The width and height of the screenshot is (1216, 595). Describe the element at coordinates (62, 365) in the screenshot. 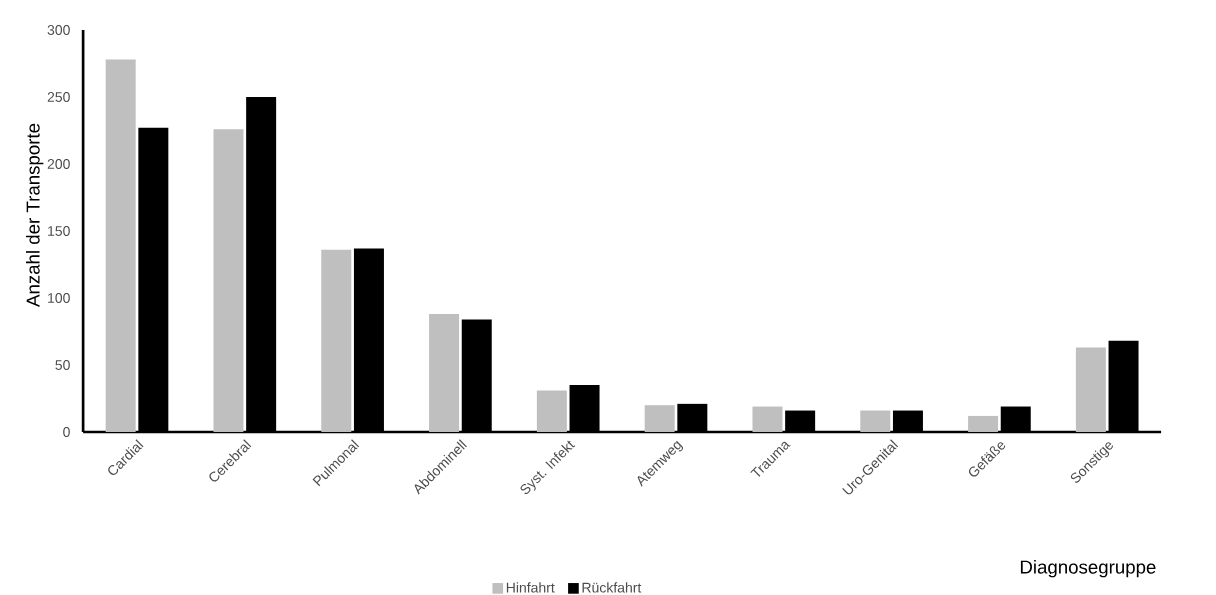

I see `y-tick-label: 50` at that location.